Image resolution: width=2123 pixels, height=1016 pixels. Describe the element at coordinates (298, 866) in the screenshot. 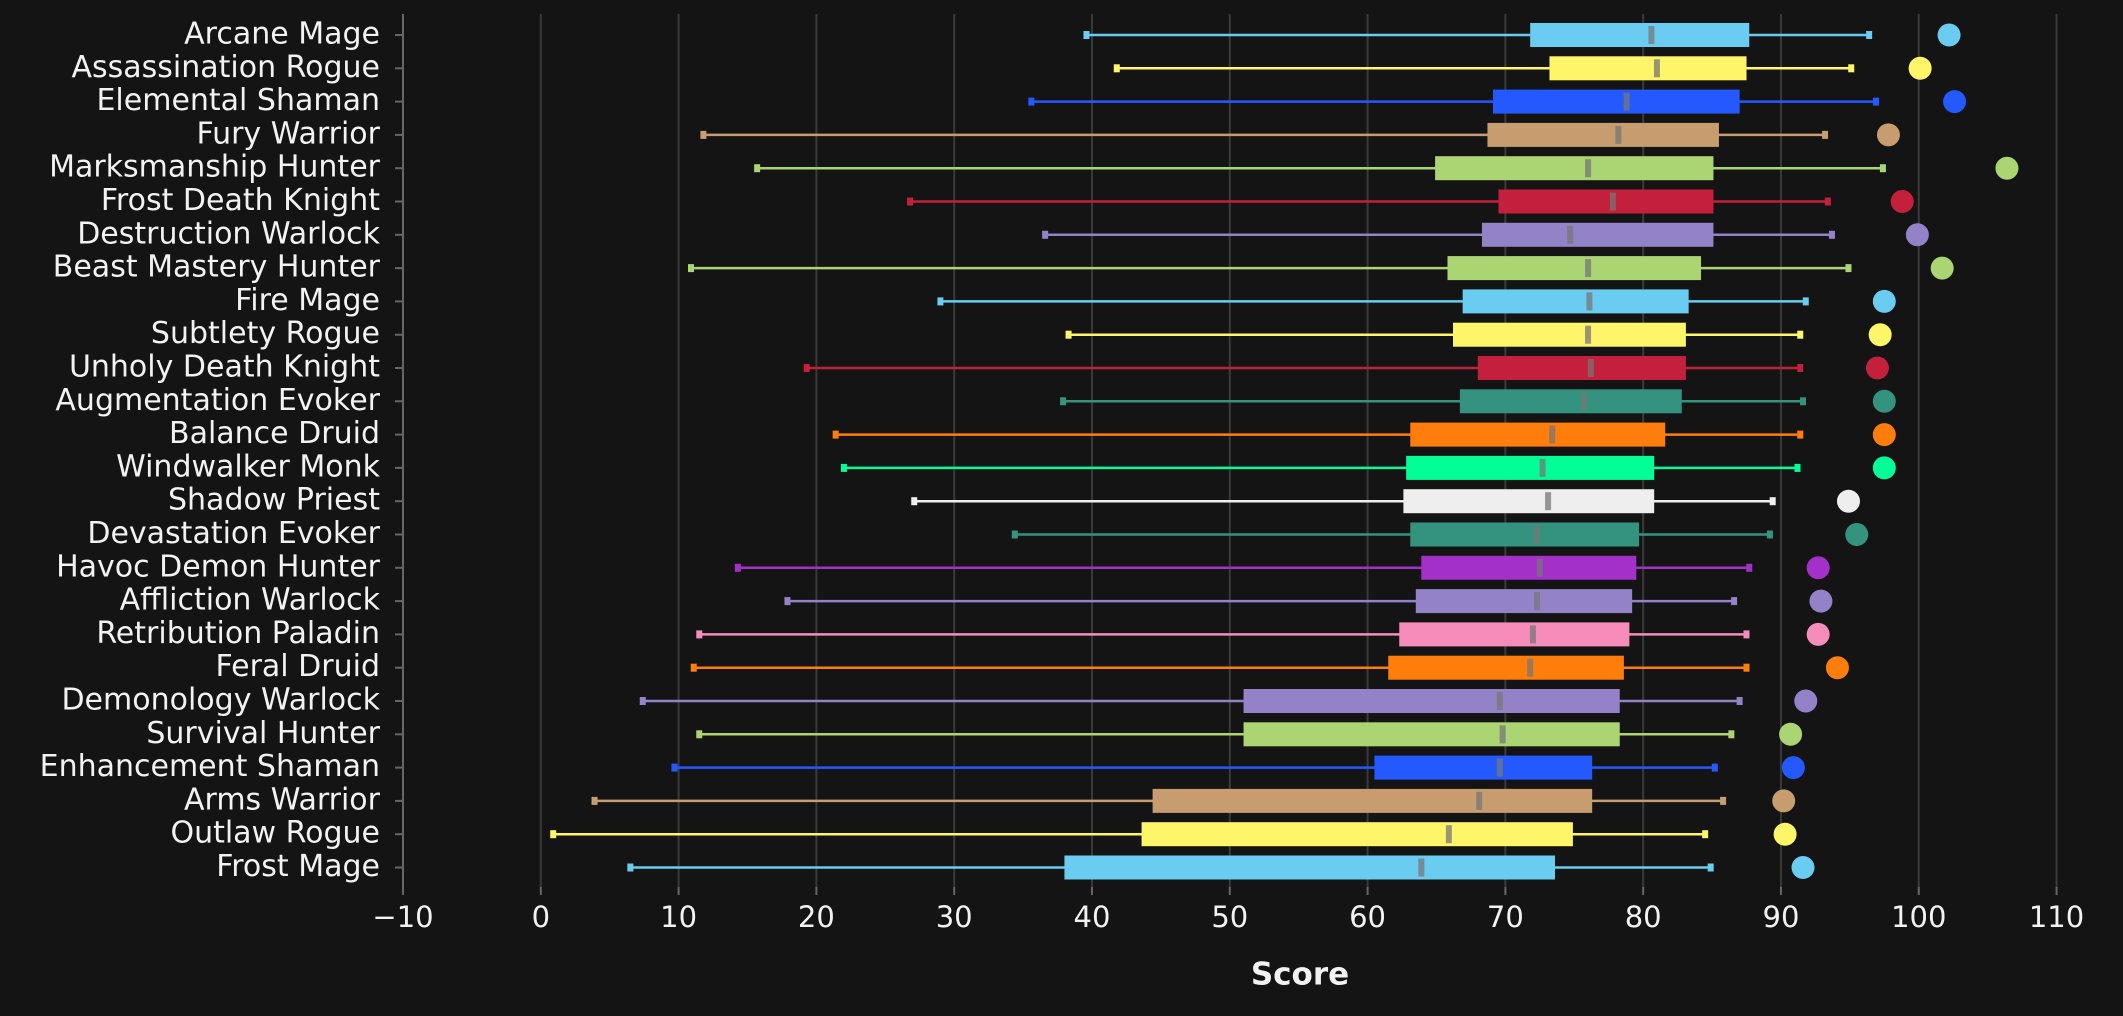

I see `y-tick-label: Frost Mage` at that location.